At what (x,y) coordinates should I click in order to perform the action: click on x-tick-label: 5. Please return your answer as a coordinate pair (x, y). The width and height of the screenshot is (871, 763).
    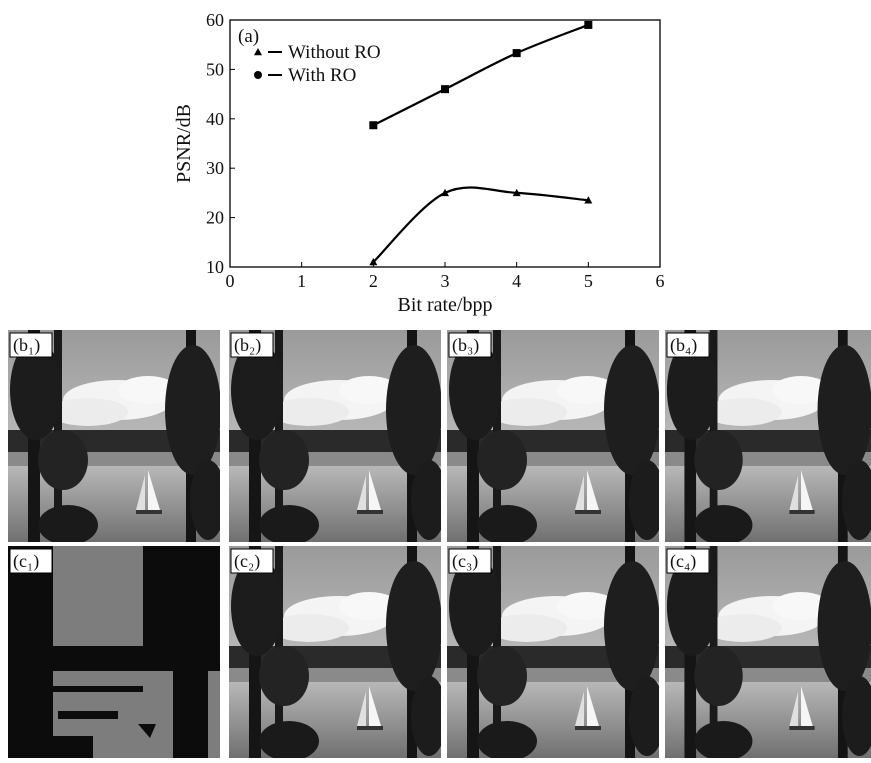
    Looking at the image, I should click on (588, 281).